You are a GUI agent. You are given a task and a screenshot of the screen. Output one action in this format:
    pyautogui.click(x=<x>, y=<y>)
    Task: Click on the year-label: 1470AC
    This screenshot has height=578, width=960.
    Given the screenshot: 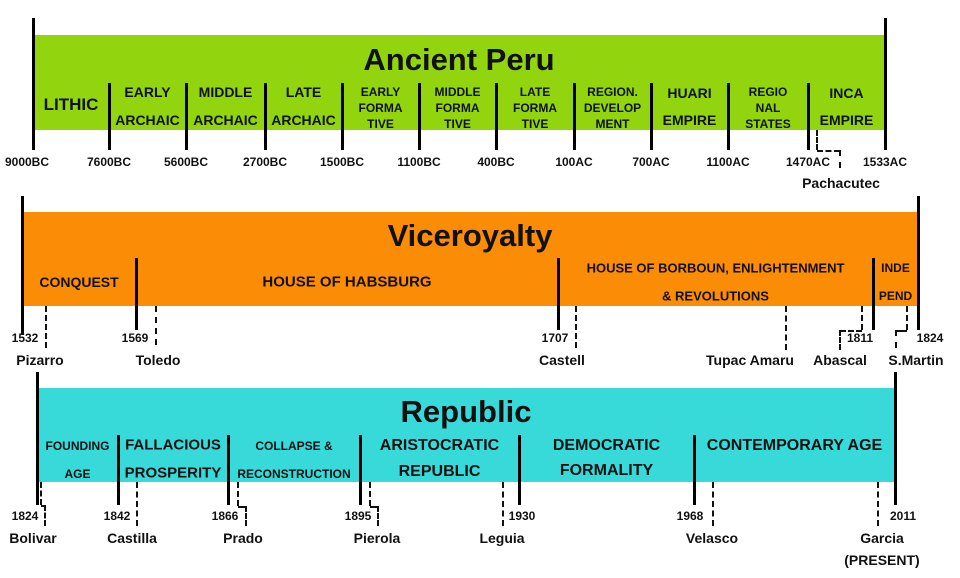 What is the action you would take?
    pyautogui.click(x=808, y=162)
    